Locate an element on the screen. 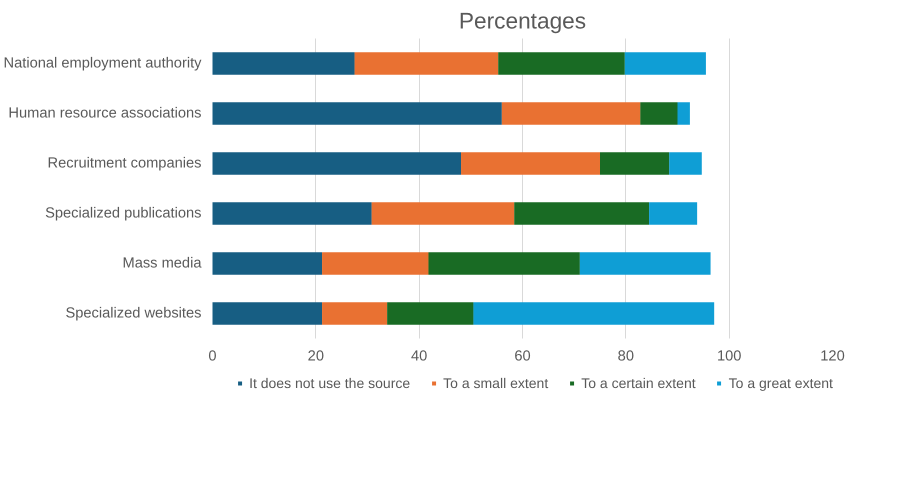  legend-label: To a small extent is located at coordinates (495, 383).